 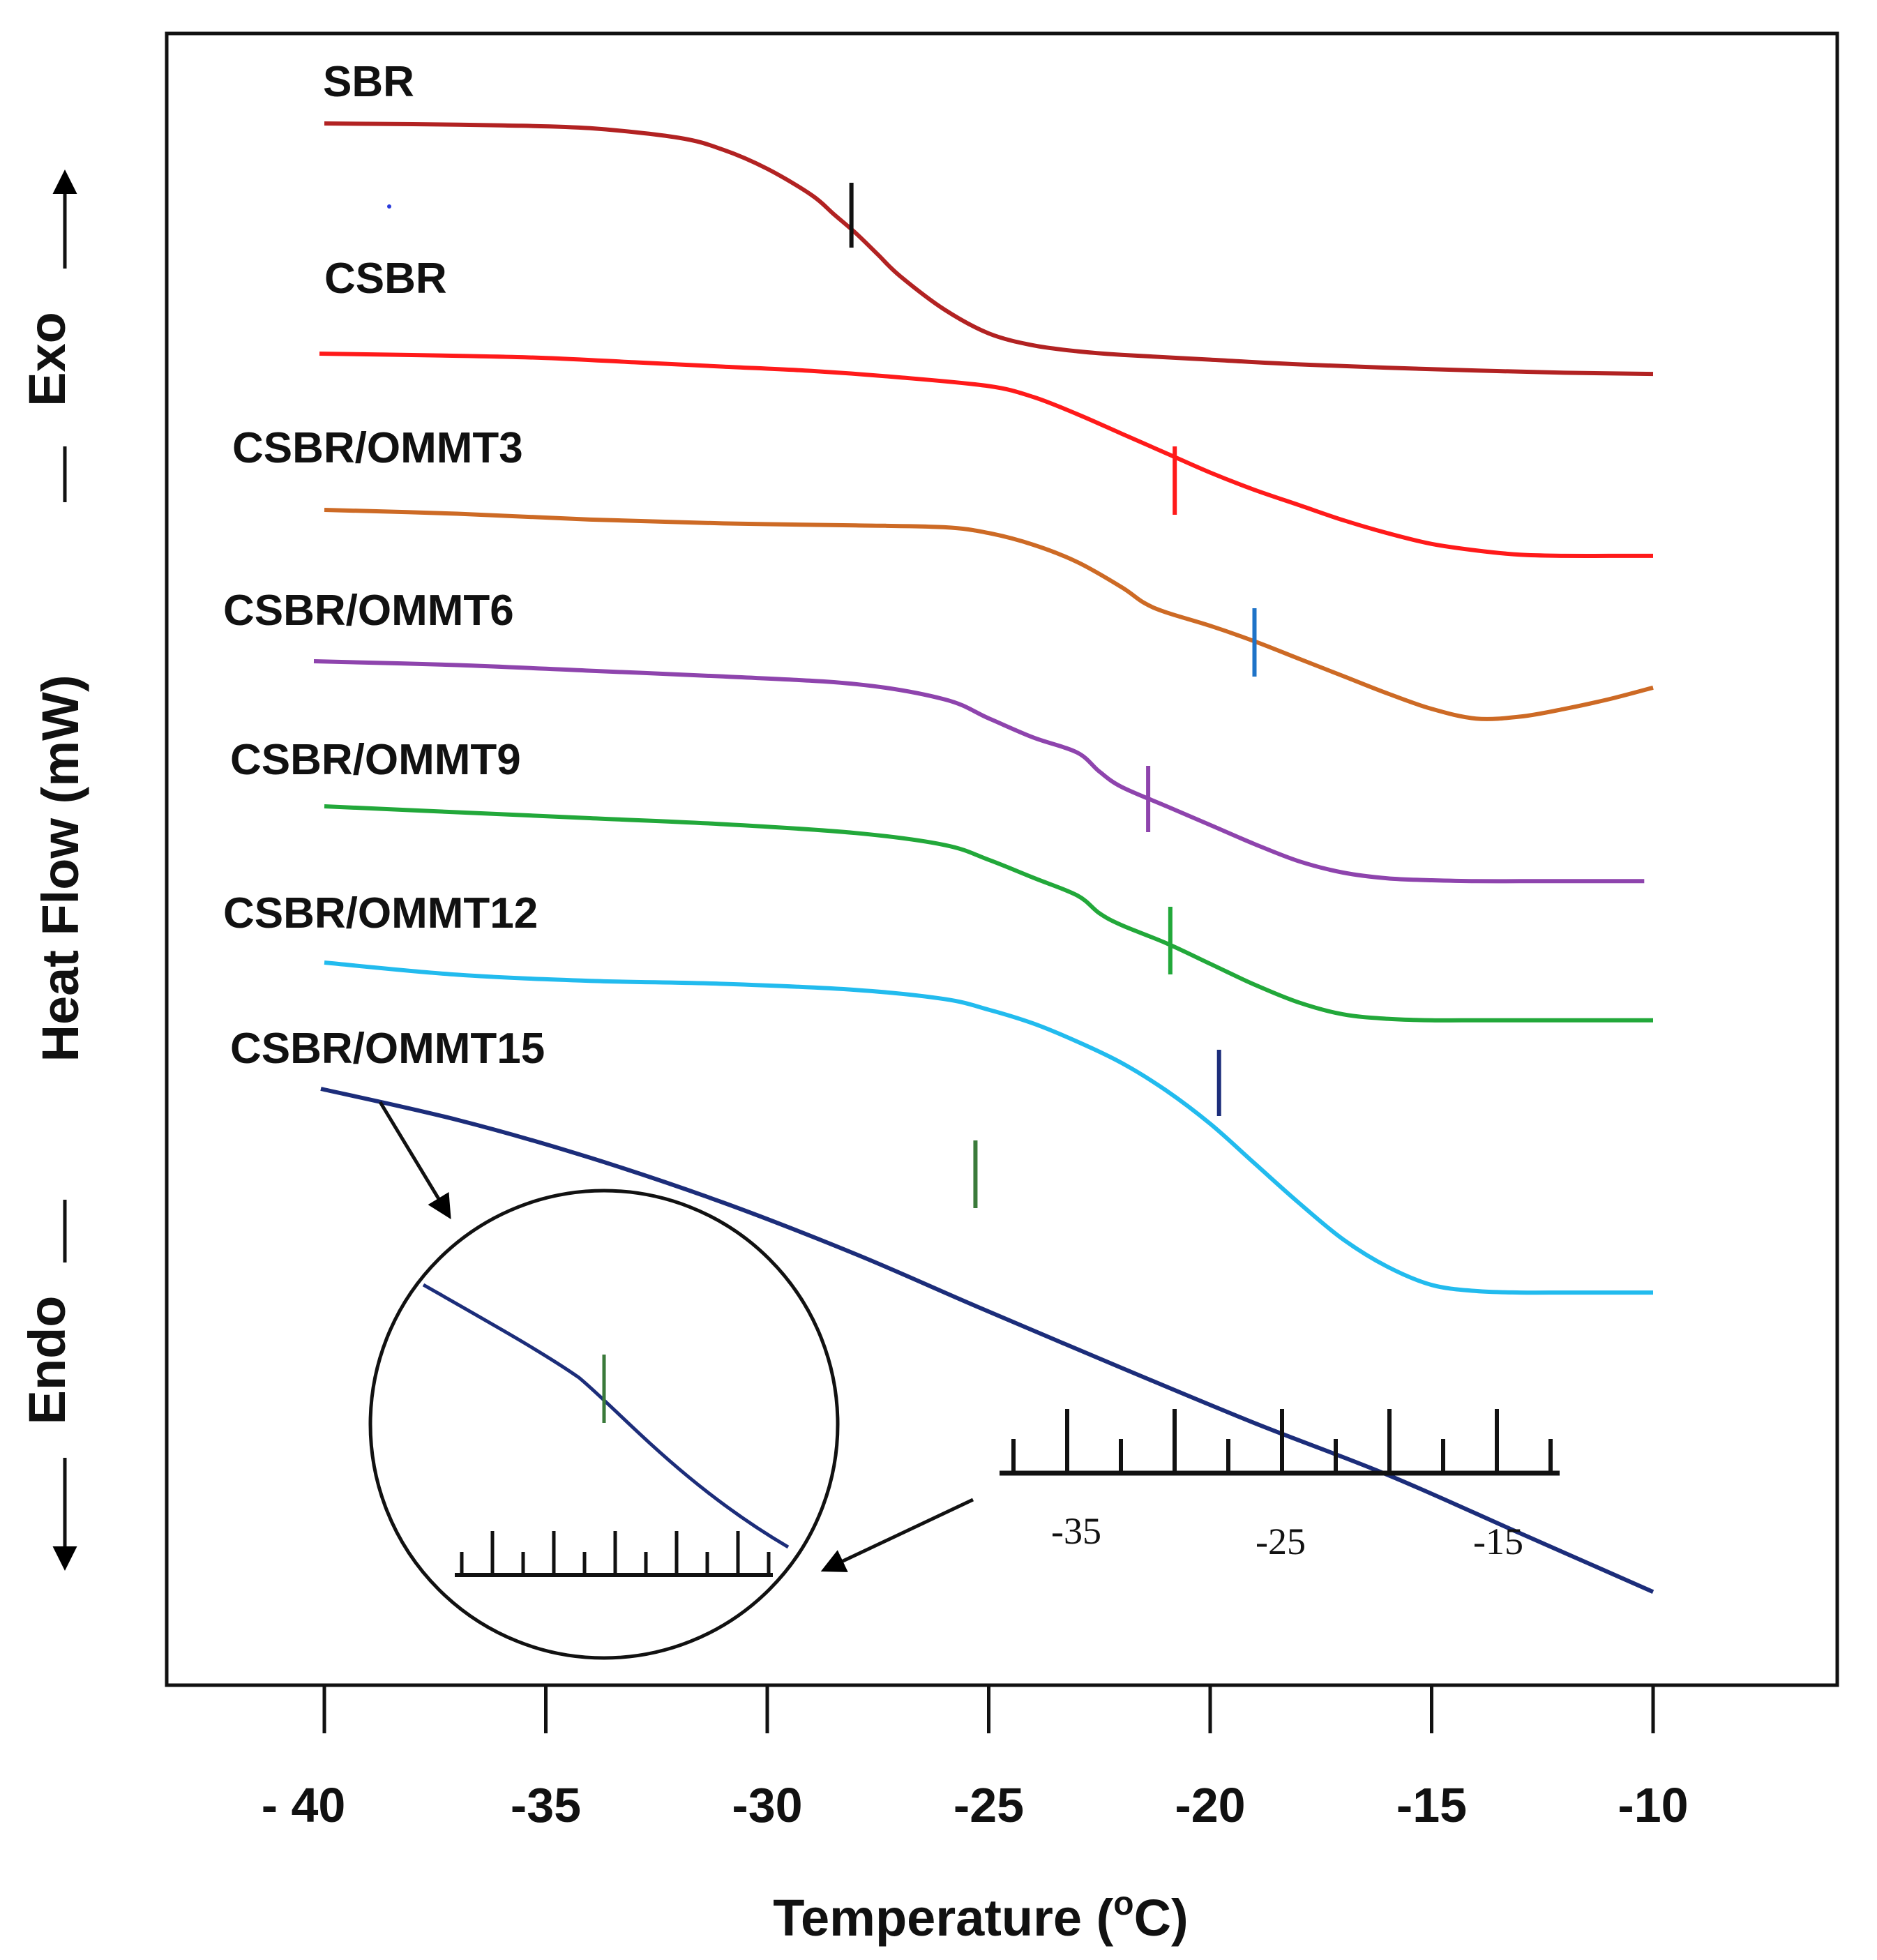 I want to click on inset-magnifier, so click(x=604, y=1380).